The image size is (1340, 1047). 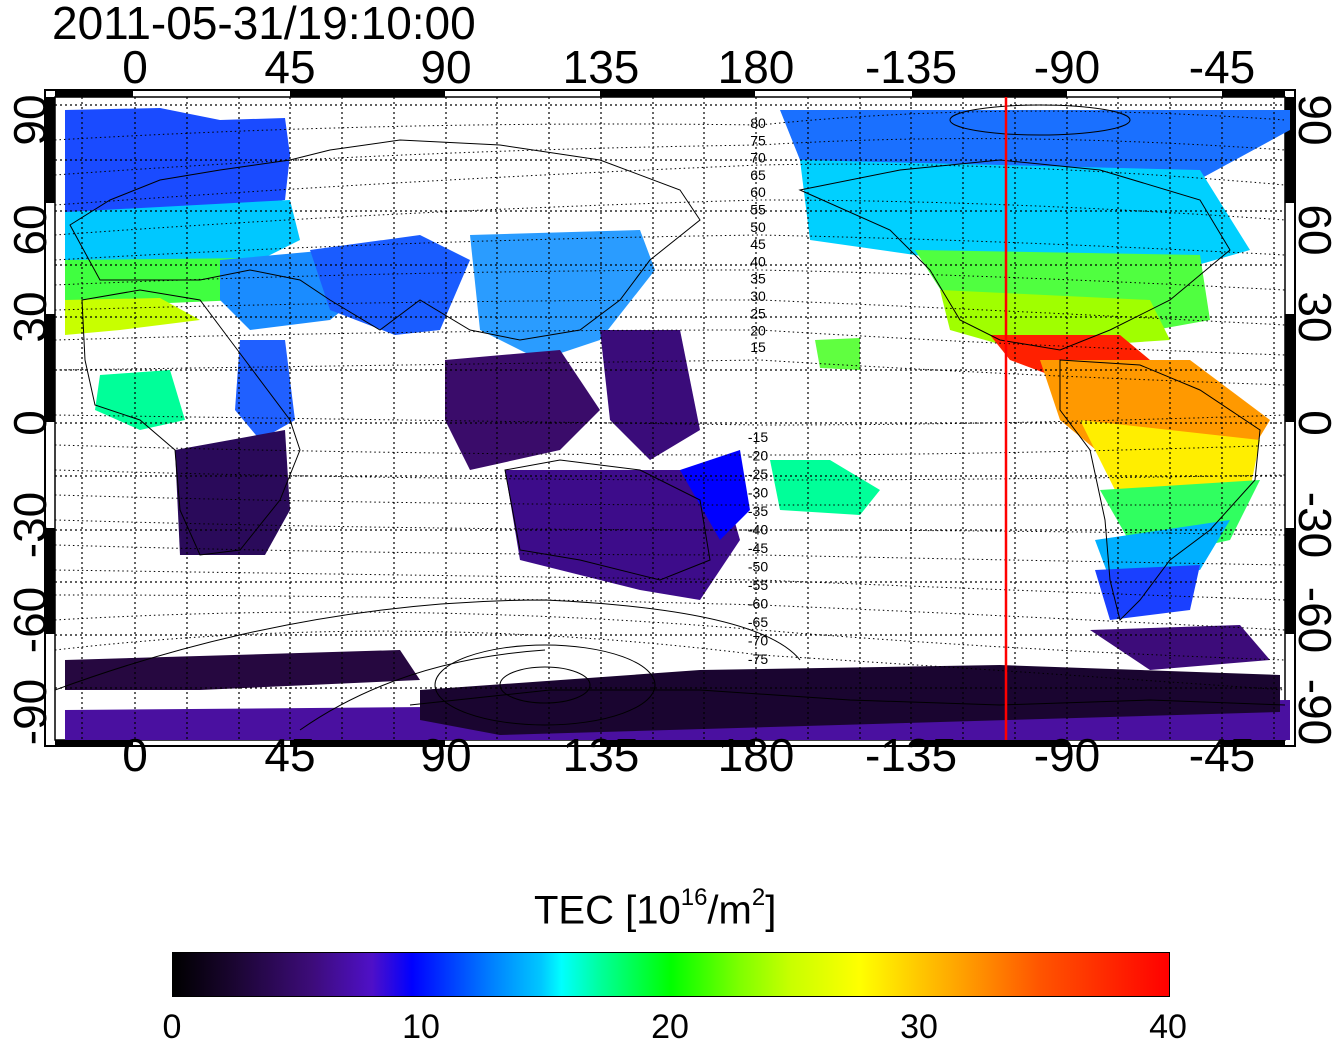 I want to click on contour-value-label: 35, so click(x=758, y=279).